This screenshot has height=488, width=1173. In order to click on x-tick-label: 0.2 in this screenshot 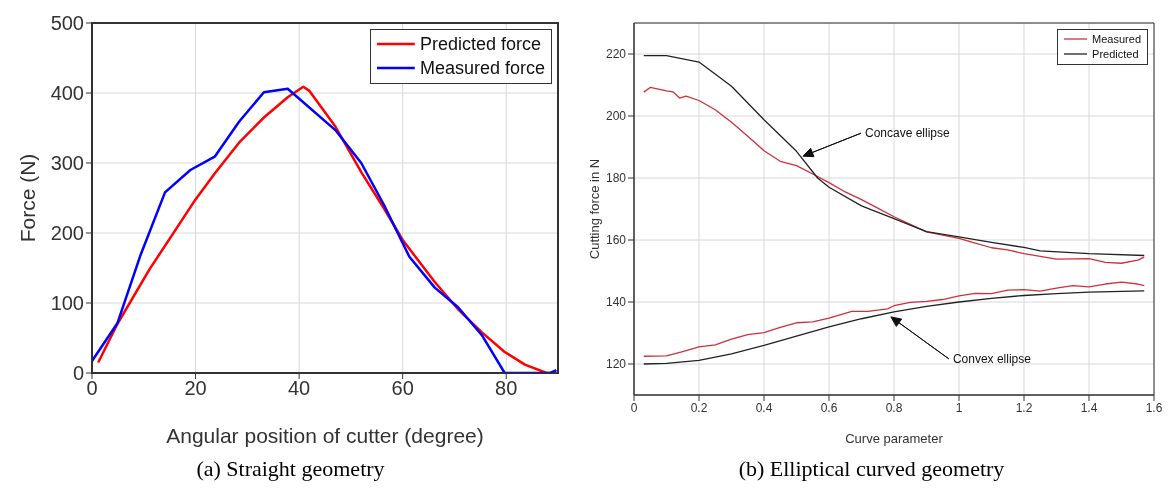, I will do `click(699, 407)`.